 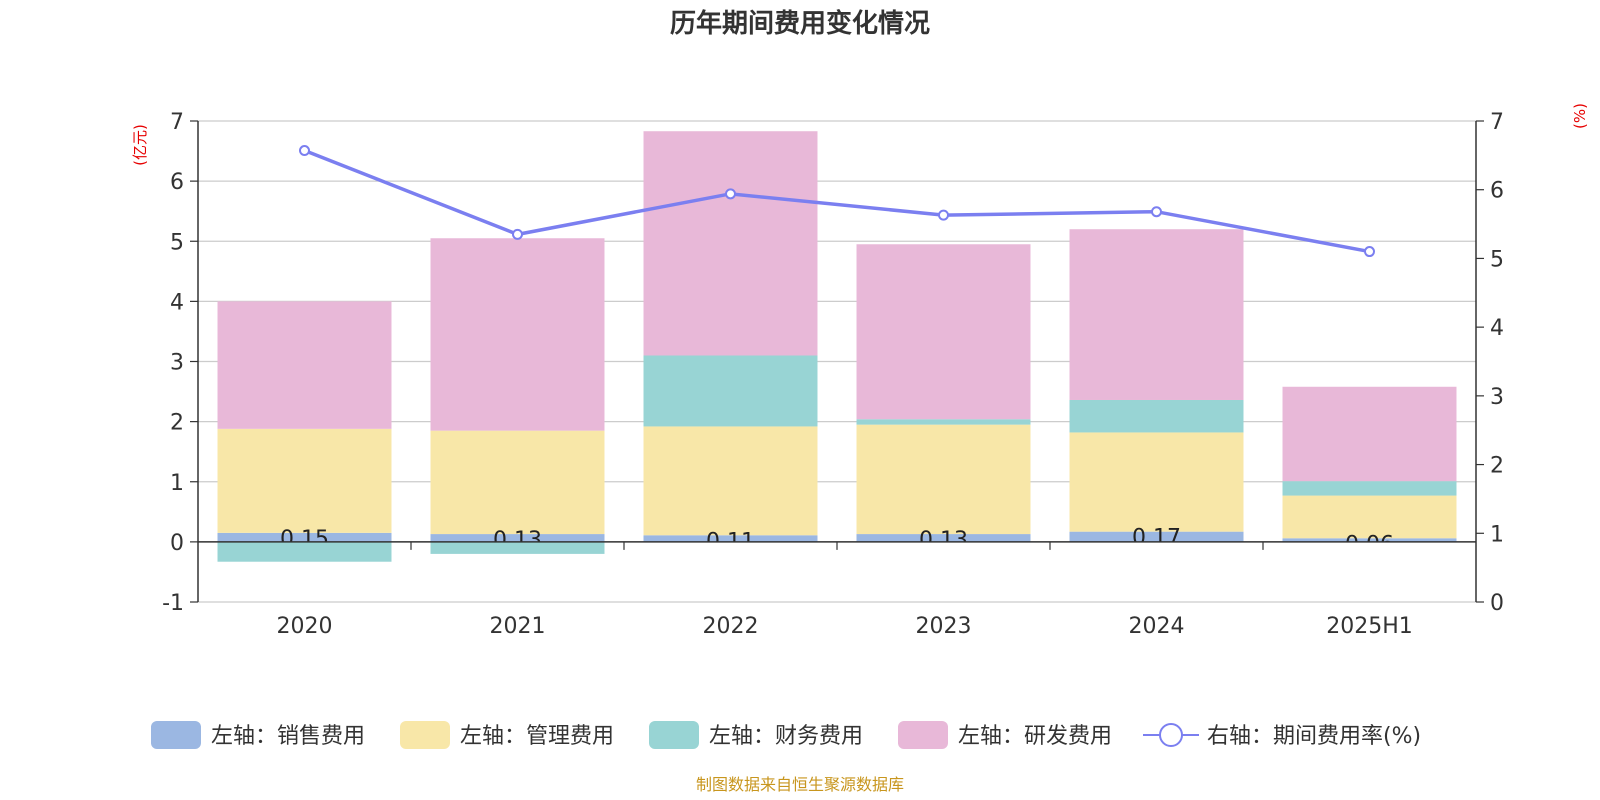 I want to click on bar-value-label: 0.06, so click(x=1369, y=544).